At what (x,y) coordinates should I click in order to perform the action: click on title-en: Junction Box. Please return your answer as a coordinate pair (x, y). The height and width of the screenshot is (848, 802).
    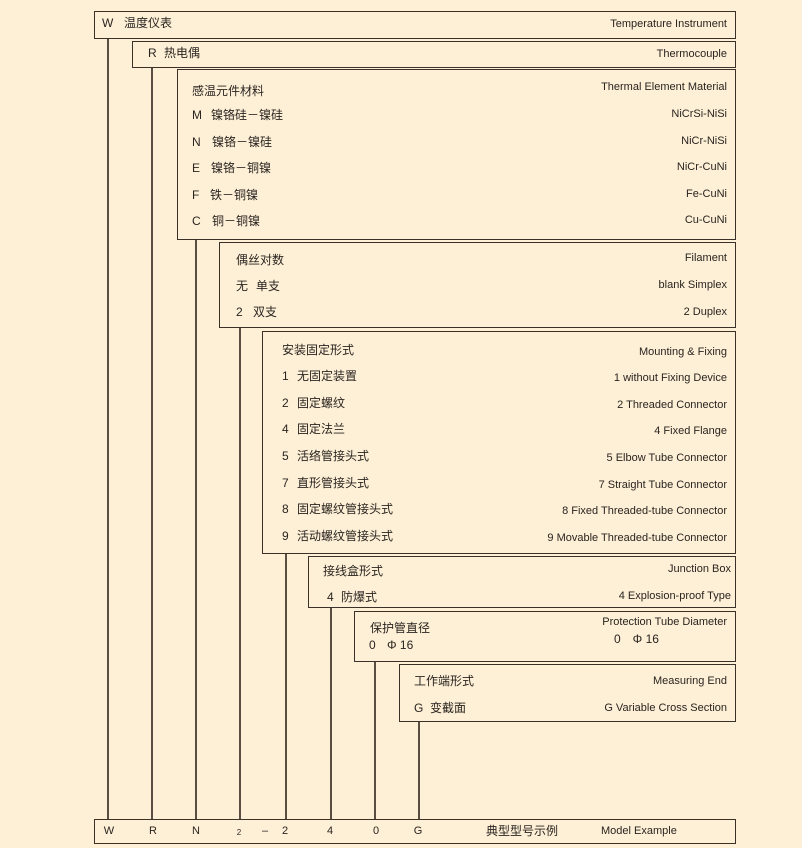
    Looking at the image, I should click on (699, 569).